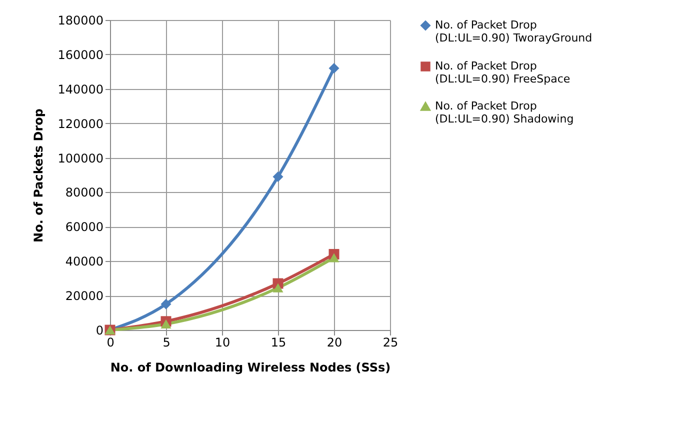  I want to click on y-tick-label: 0, so click(100, 331).